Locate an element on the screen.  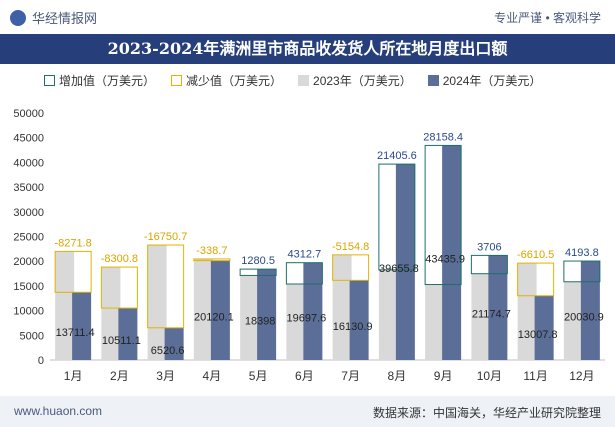
x-tick-label: 4月 is located at coordinates (212, 376).